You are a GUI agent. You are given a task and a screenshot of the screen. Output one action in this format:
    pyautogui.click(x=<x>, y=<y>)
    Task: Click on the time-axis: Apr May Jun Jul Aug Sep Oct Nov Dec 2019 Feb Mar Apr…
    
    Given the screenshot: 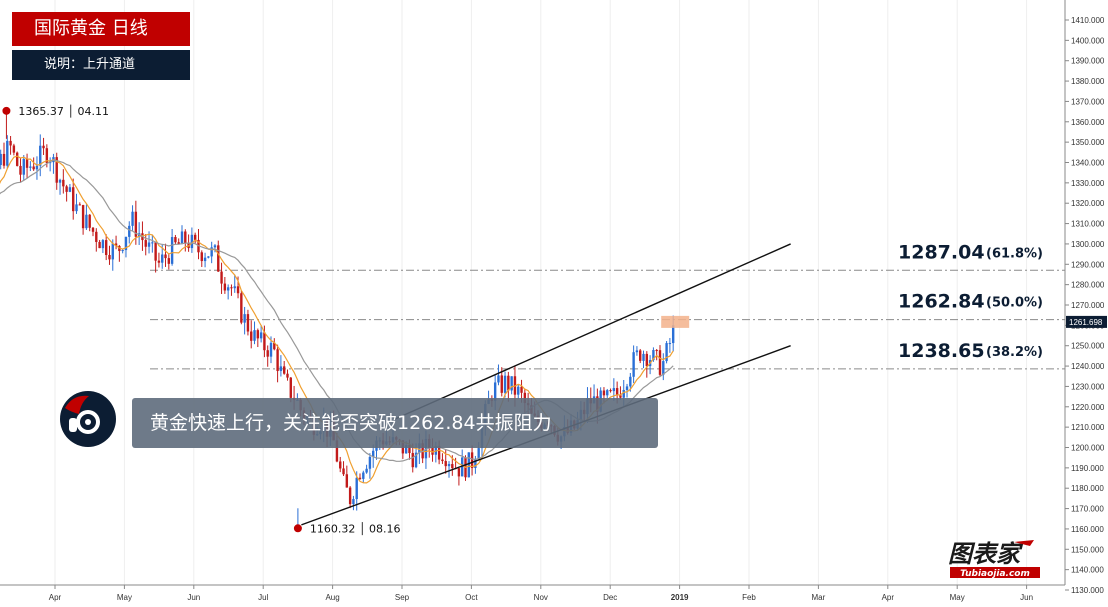 What is the action you would take?
    pyautogui.click(x=541, y=593)
    